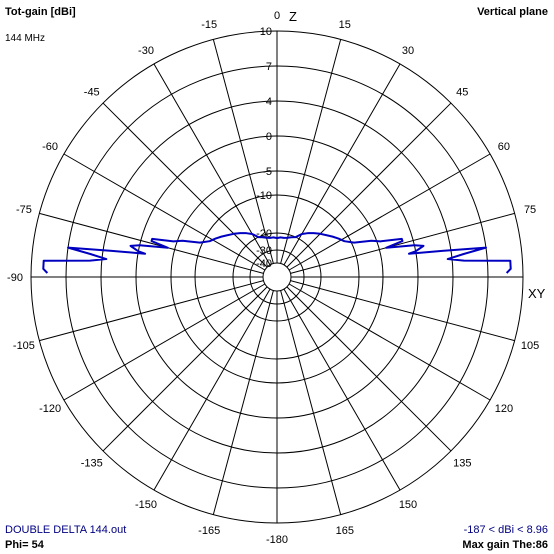  Describe the element at coordinates (505, 530) in the screenshot. I see `gain-range-label: -187 < dBi < 8.96` at that location.